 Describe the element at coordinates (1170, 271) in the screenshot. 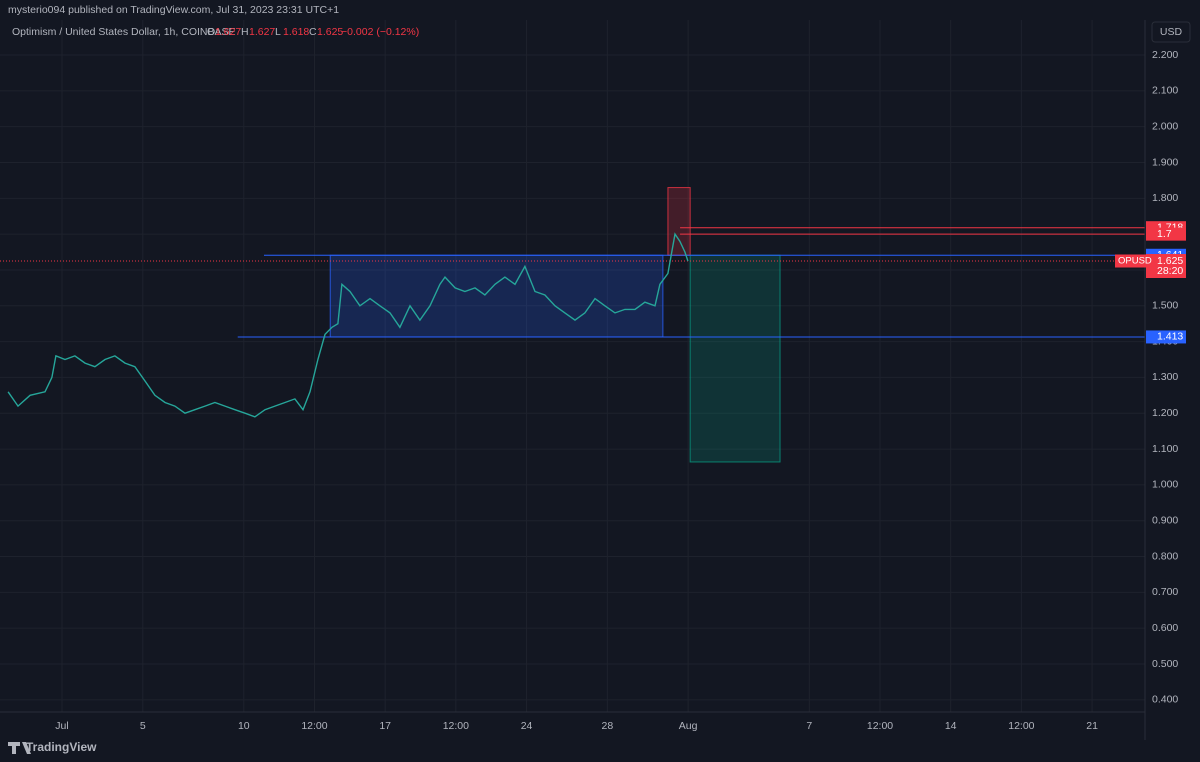

I see `countdown: 28:20` at that location.